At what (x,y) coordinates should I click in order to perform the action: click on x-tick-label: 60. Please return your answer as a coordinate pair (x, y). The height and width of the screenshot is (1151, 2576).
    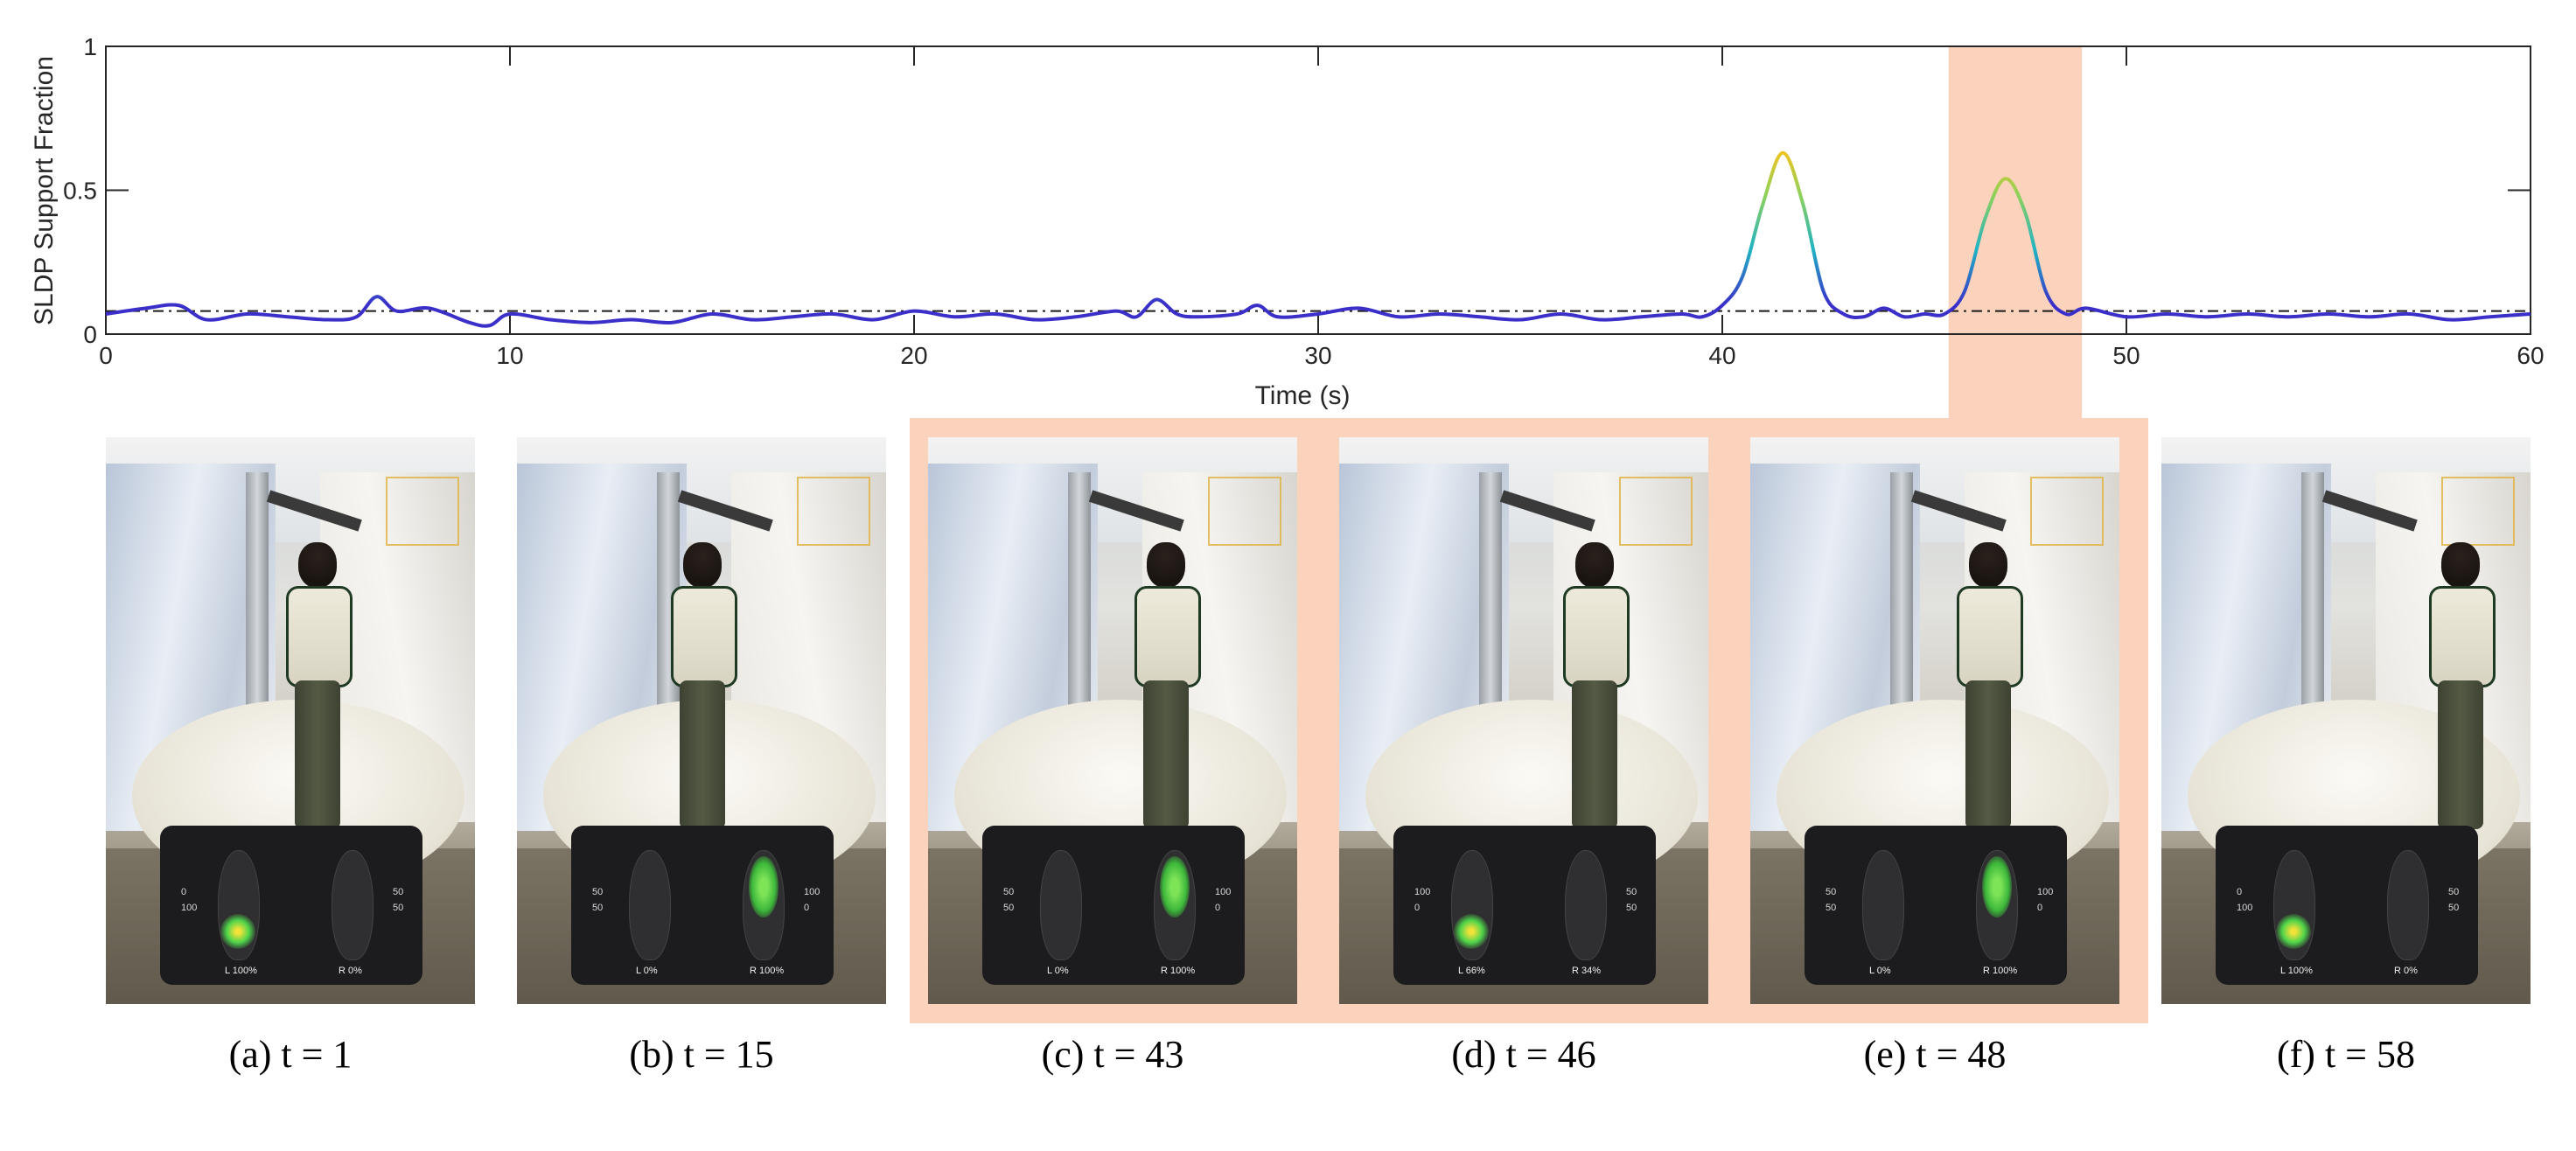
    Looking at the image, I should click on (2530, 355).